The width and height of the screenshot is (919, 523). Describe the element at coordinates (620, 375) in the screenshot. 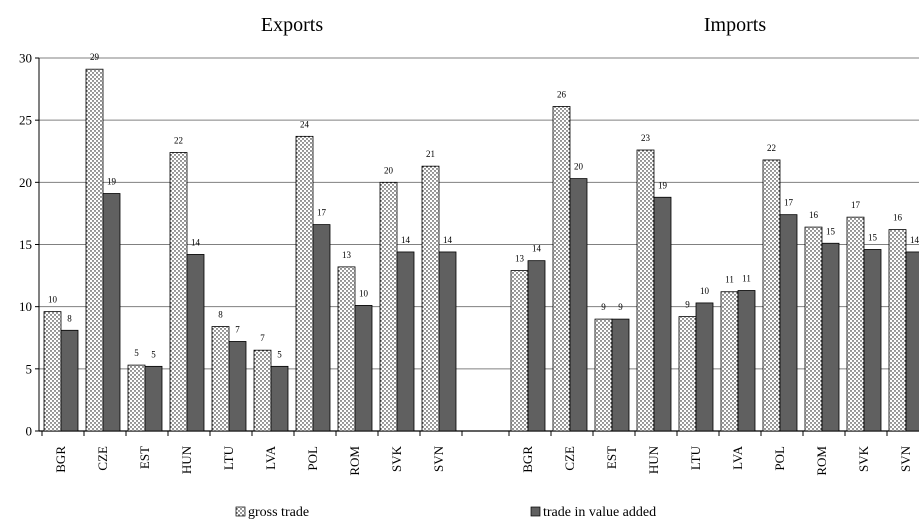

I see `bar-imports-est-value-added` at that location.